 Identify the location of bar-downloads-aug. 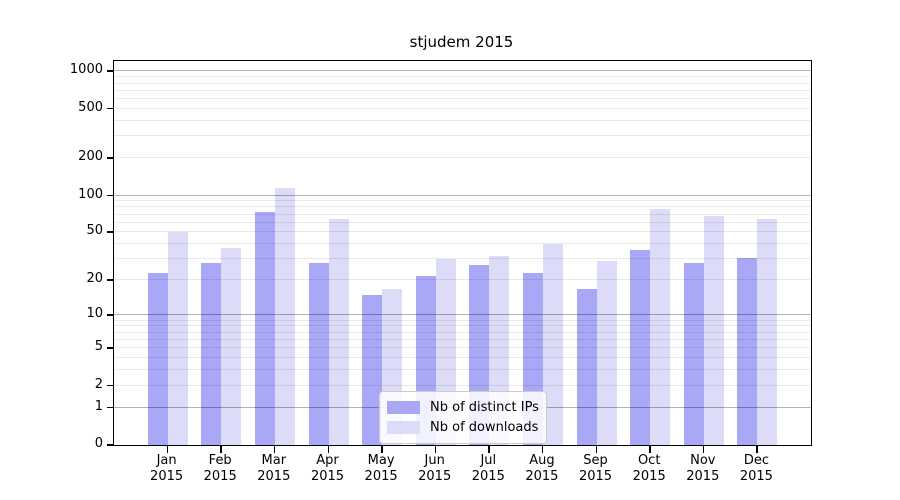
(552, 344).